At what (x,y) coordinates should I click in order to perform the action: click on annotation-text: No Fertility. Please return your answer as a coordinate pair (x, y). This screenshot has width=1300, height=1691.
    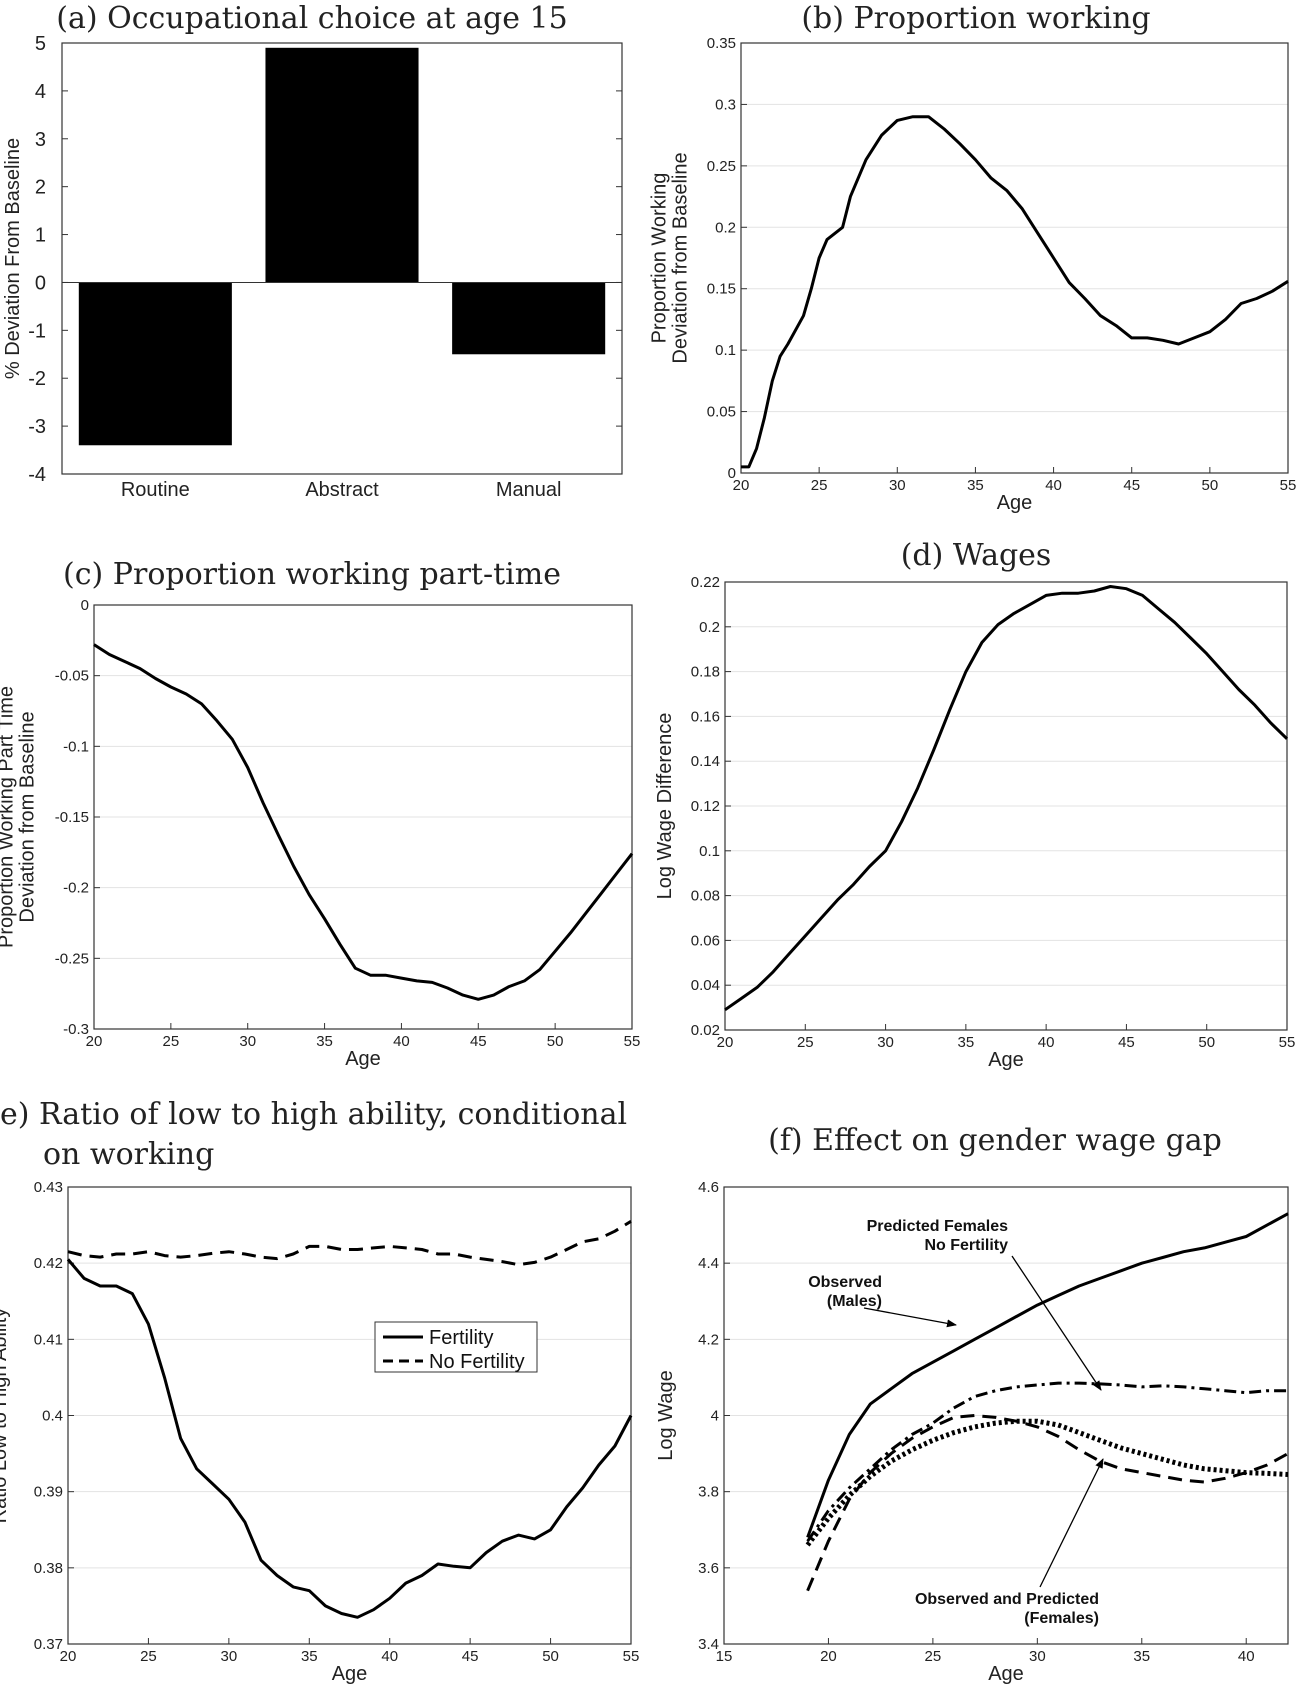
    Looking at the image, I should click on (966, 1245).